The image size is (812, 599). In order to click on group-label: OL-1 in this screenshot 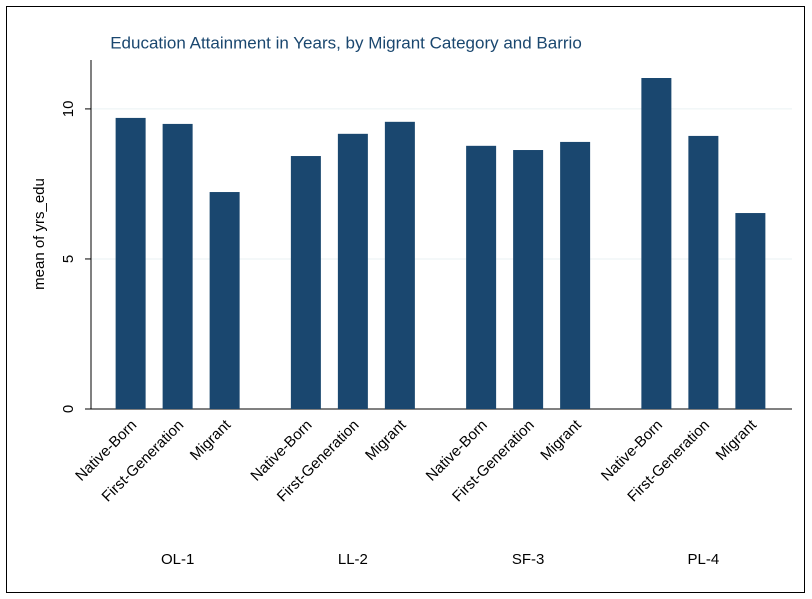, I will do `click(177, 559)`.